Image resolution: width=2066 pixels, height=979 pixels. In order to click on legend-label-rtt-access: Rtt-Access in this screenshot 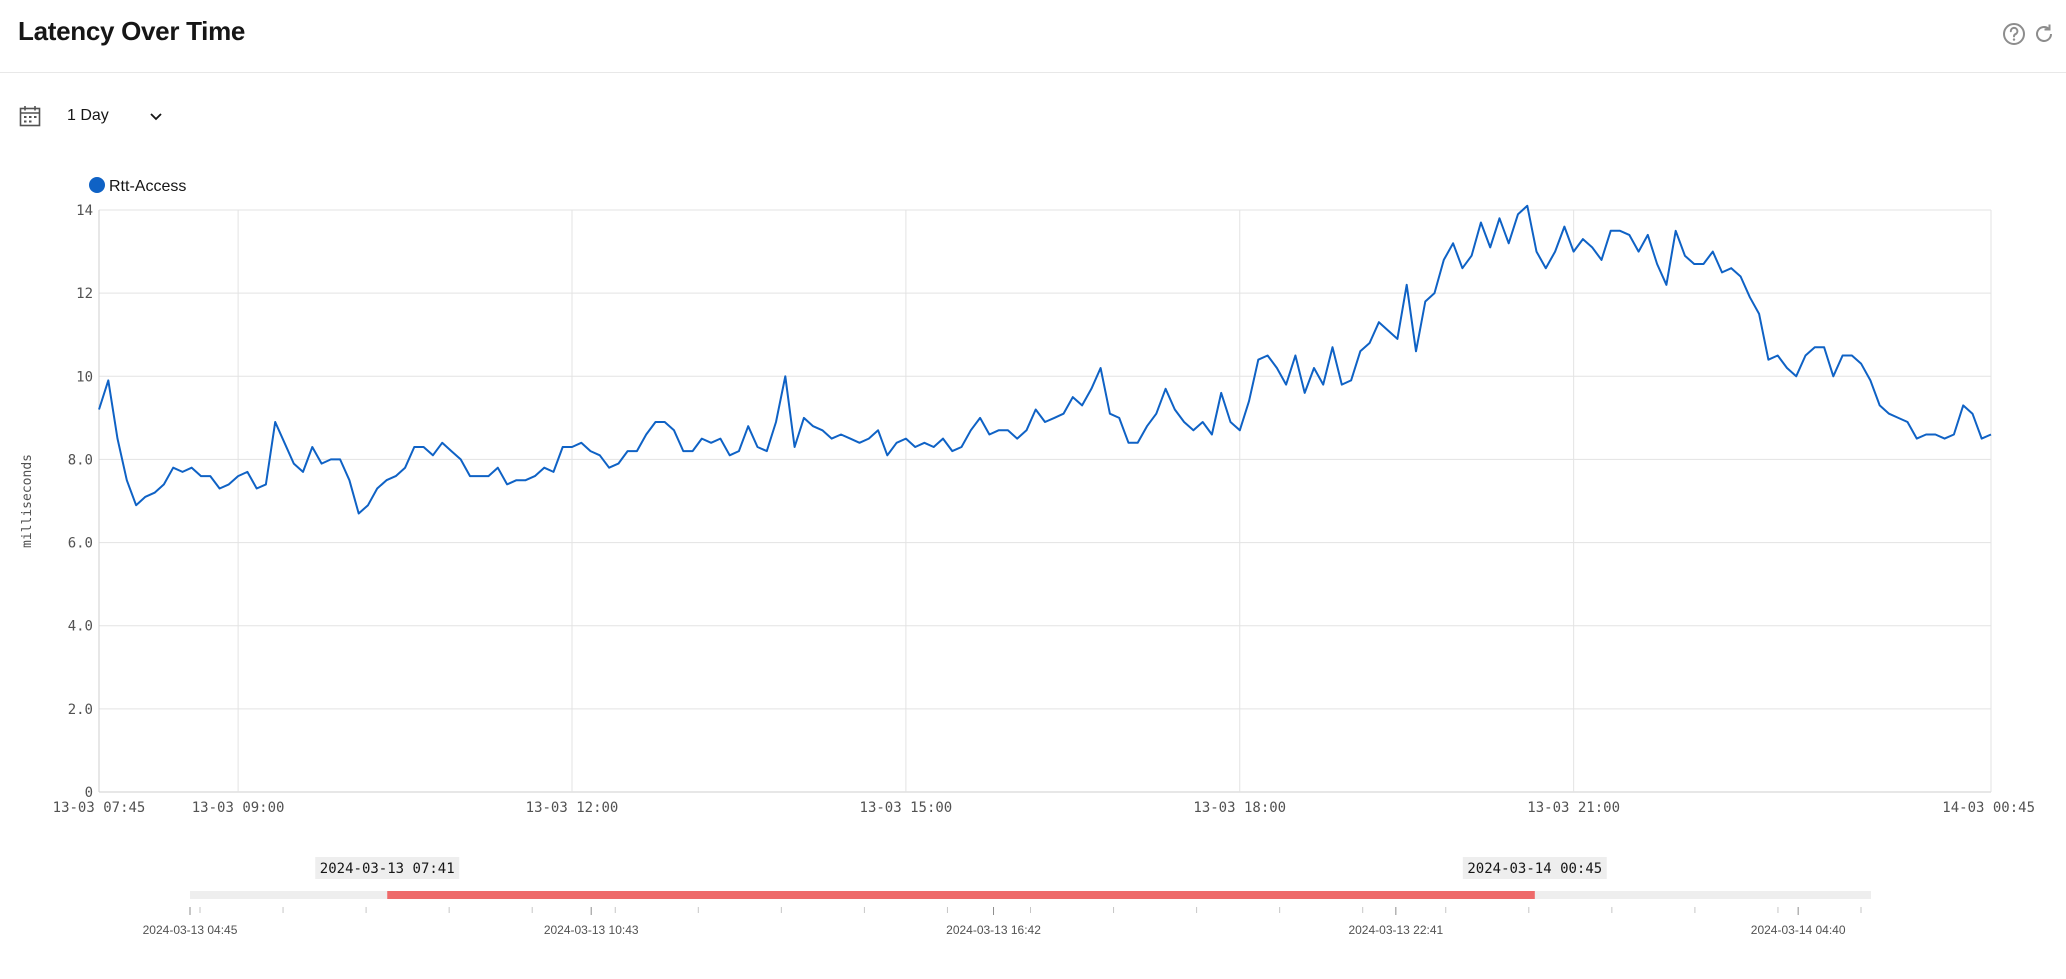, I will do `click(147, 186)`.